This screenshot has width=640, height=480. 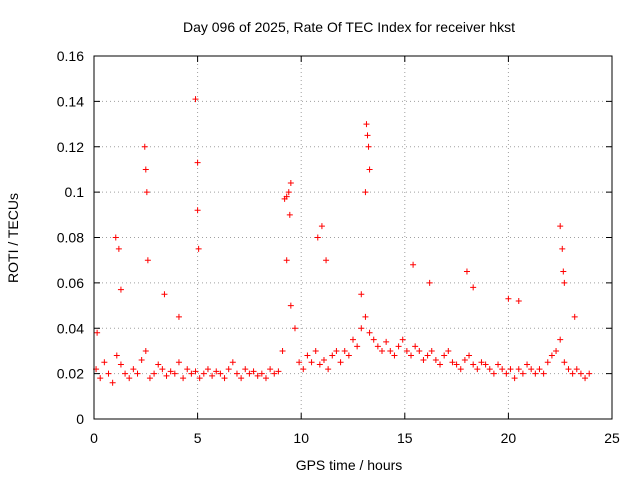 I want to click on y-tick-label: 0.14, so click(x=70, y=101).